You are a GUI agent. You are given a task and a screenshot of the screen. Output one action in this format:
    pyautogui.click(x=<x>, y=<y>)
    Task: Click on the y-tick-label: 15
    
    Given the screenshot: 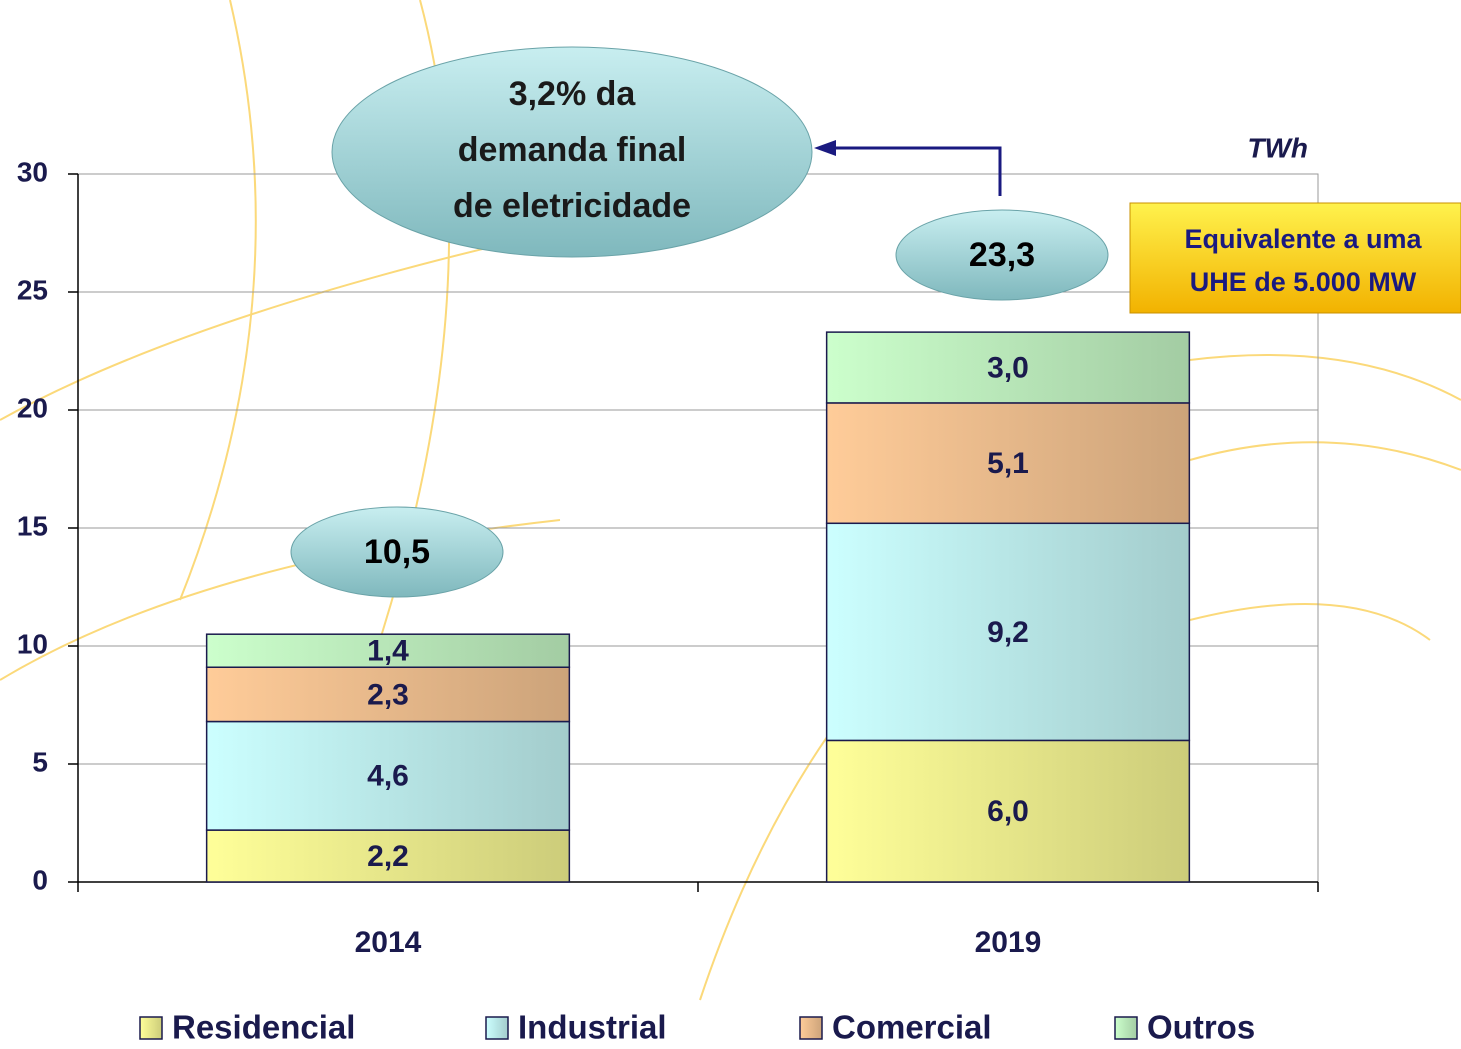 What is the action you would take?
    pyautogui.click(x=32, y=525)
    